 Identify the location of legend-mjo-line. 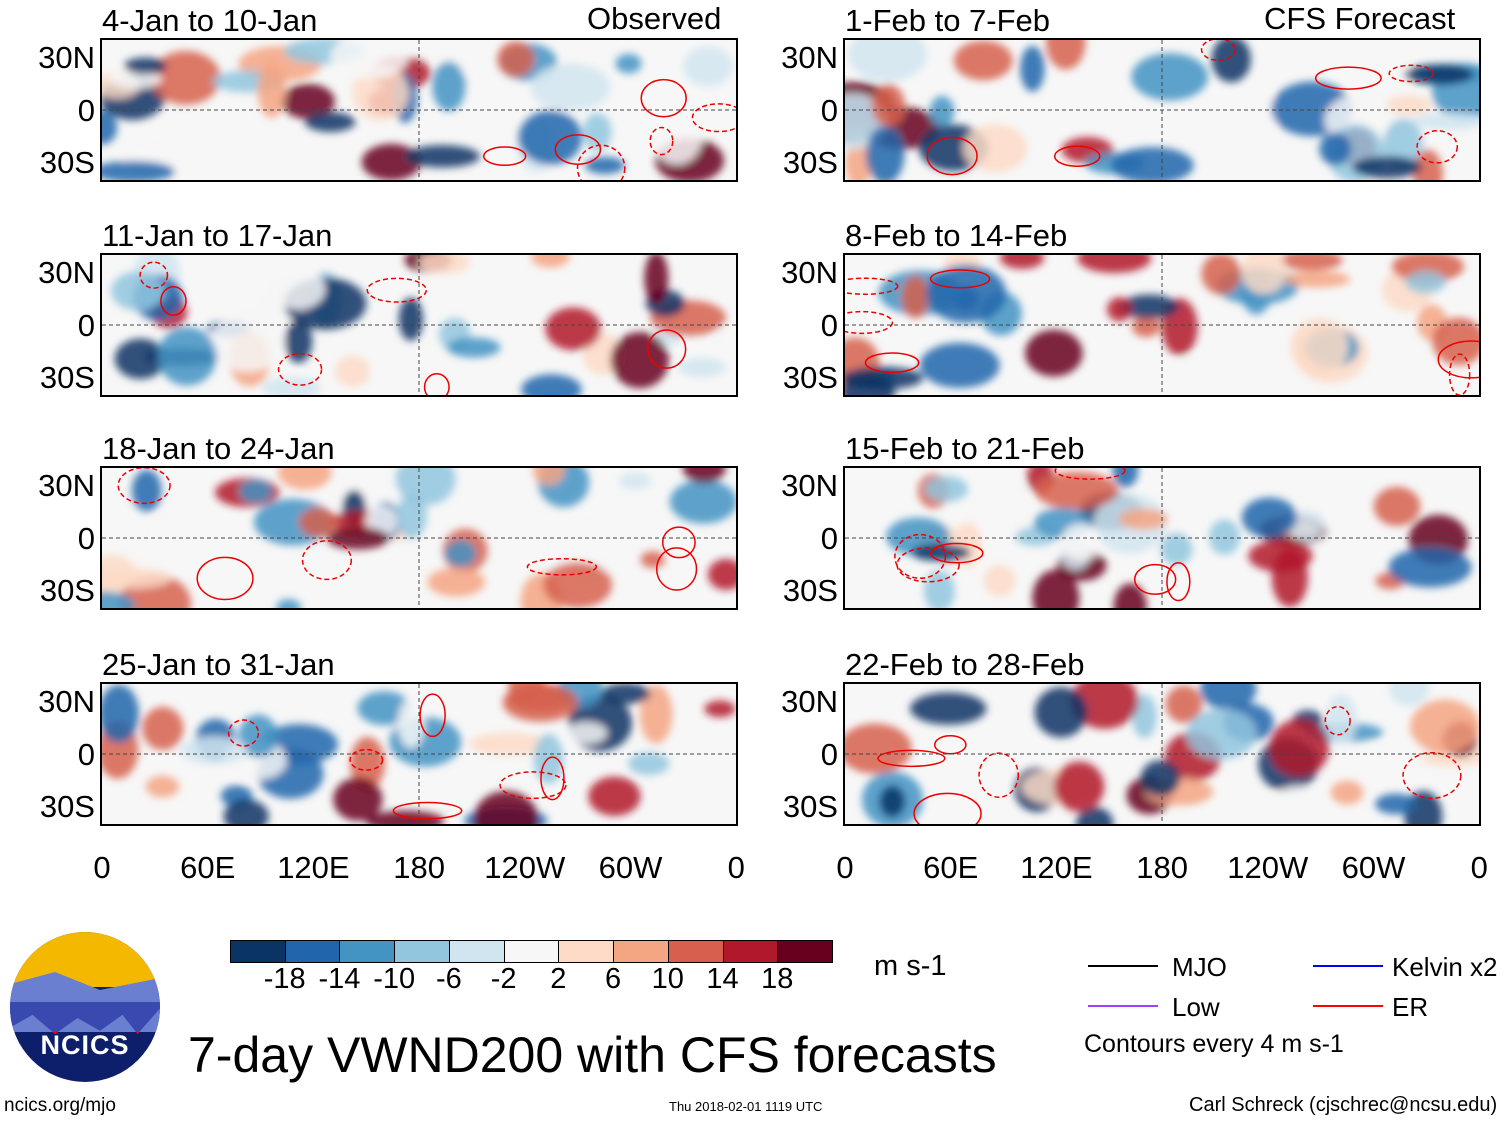
(1123, 966).